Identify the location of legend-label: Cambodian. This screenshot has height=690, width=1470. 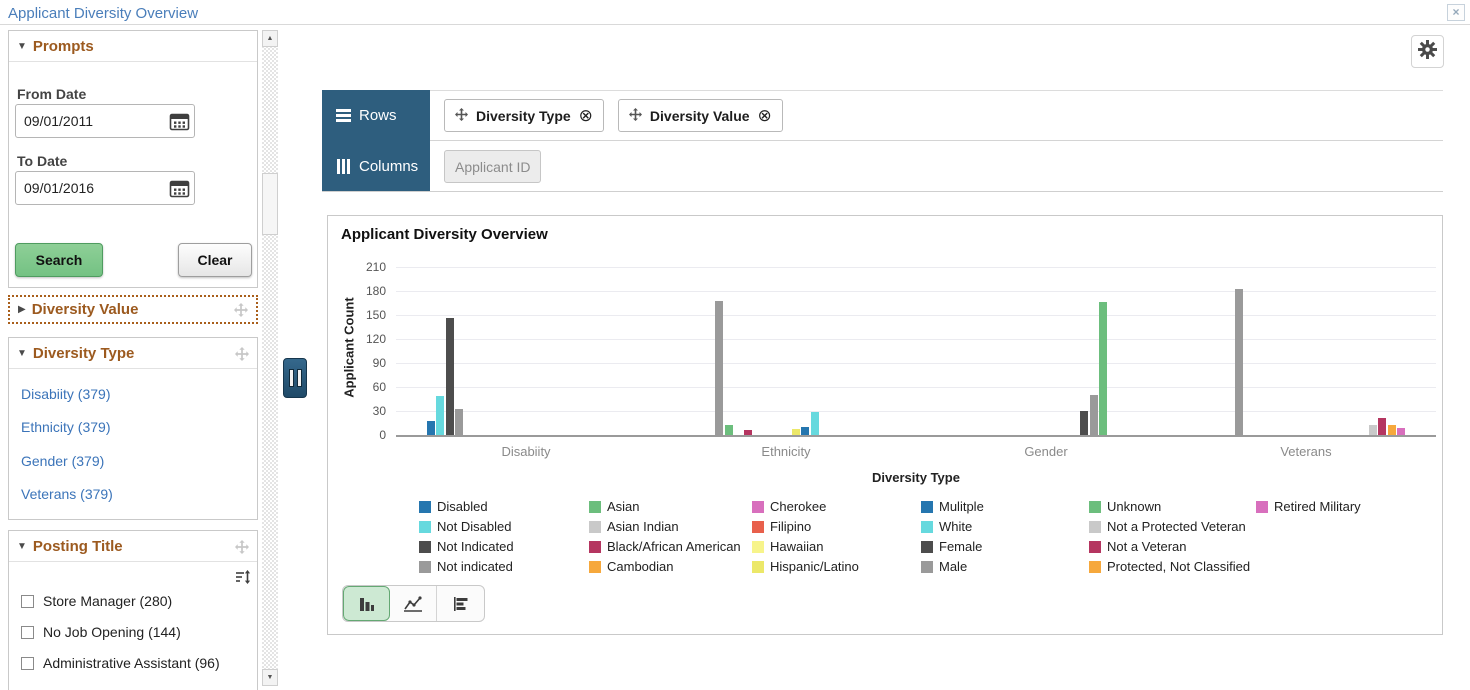
(640, 566).